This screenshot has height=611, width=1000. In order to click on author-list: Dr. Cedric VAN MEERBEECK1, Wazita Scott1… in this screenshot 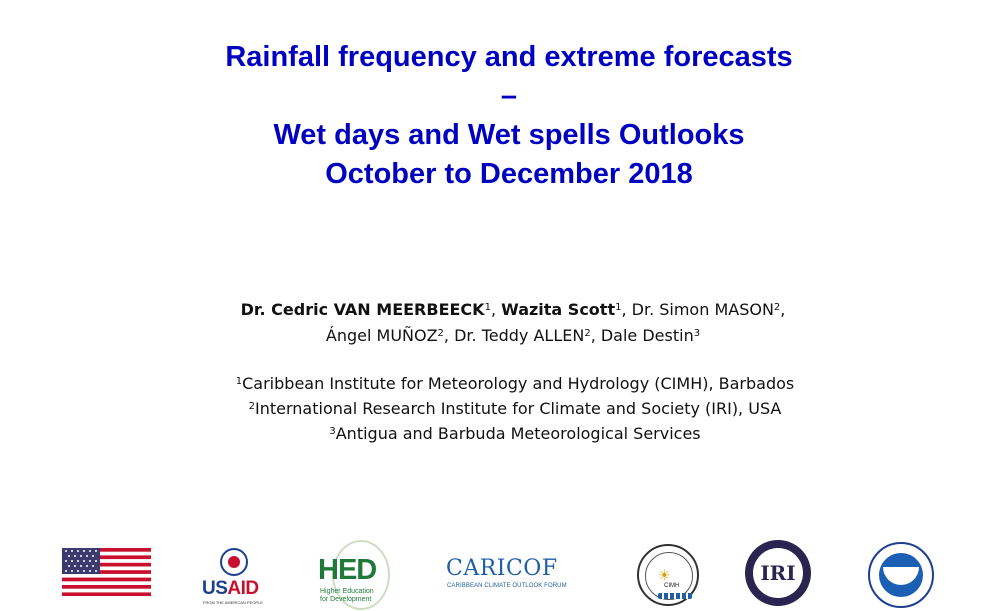, I will do `click(500, 323)`.